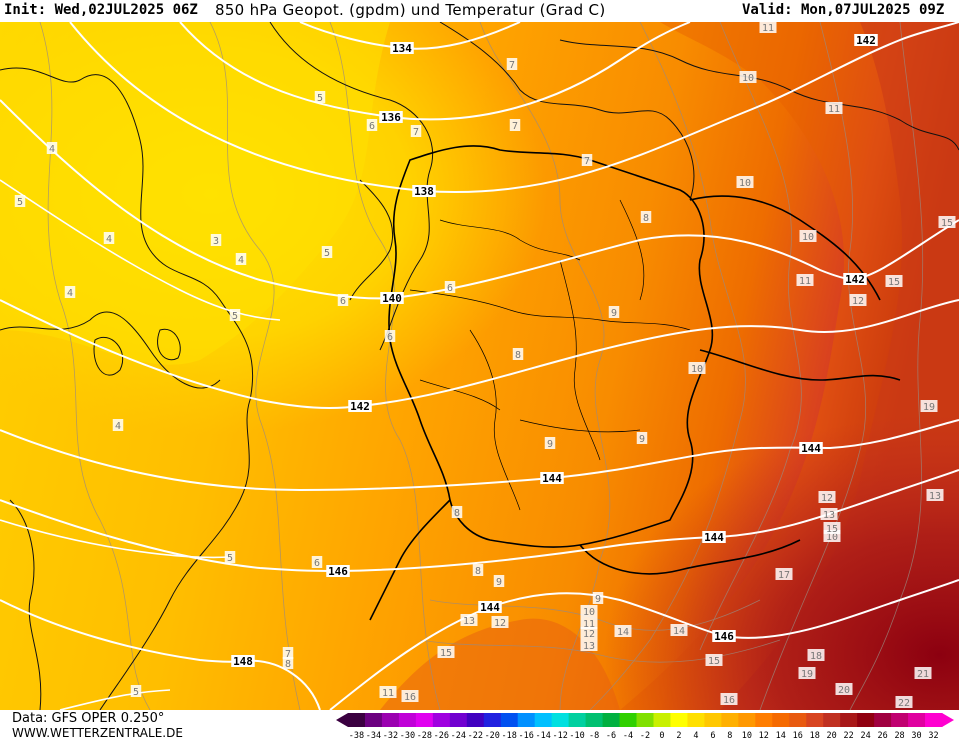 Image resolution: width=959 pixels, height=741 pixels. Describe the element at coordinates (594, 736) in the screenshot. I see `legend-tick-label: -8` at that location.